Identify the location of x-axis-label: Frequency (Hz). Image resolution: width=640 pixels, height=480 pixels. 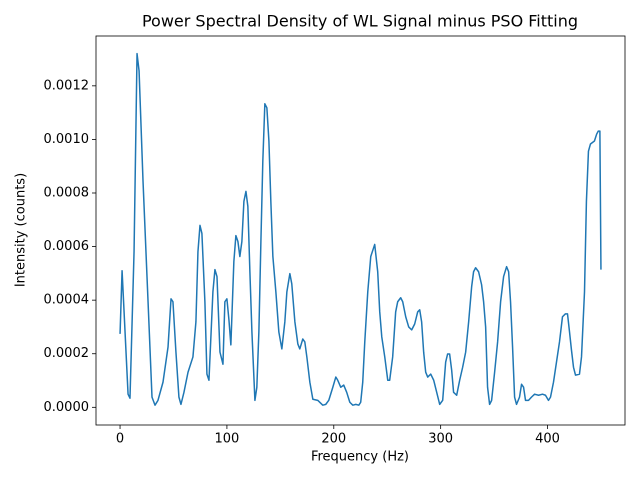
(360, 457).